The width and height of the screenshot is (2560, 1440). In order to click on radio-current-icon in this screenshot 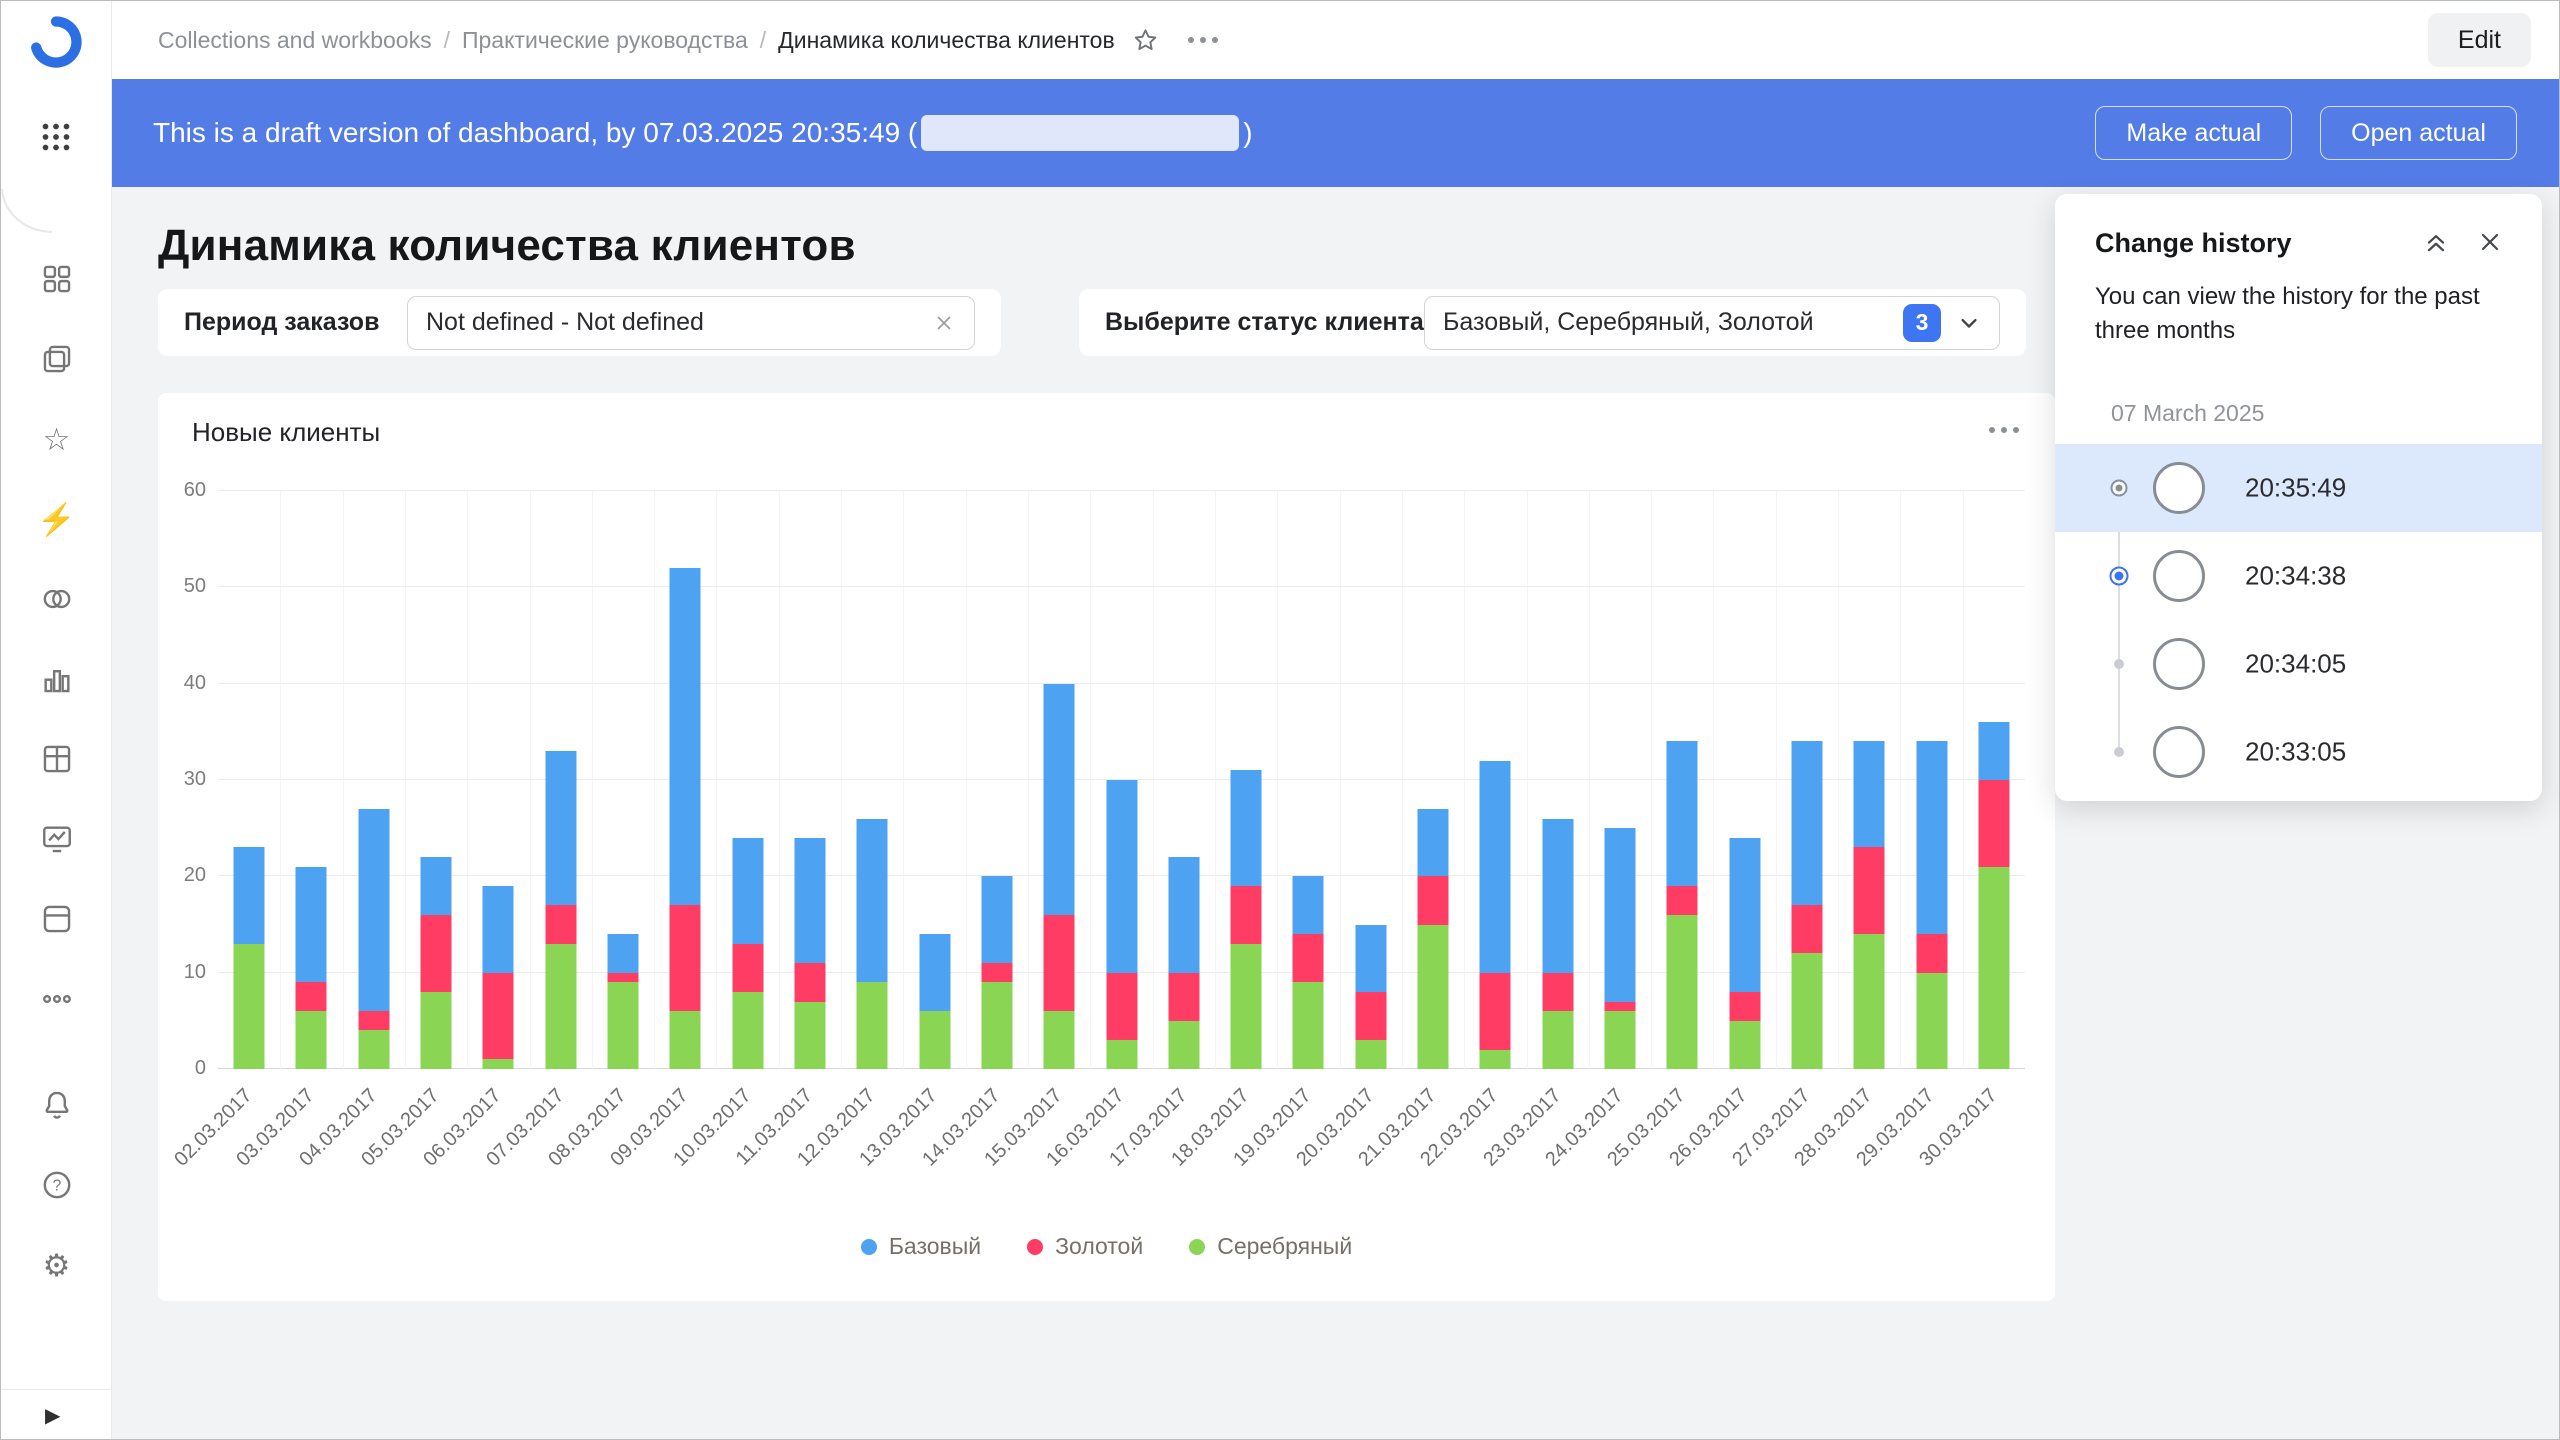, I will do `click(2119, 576)`.